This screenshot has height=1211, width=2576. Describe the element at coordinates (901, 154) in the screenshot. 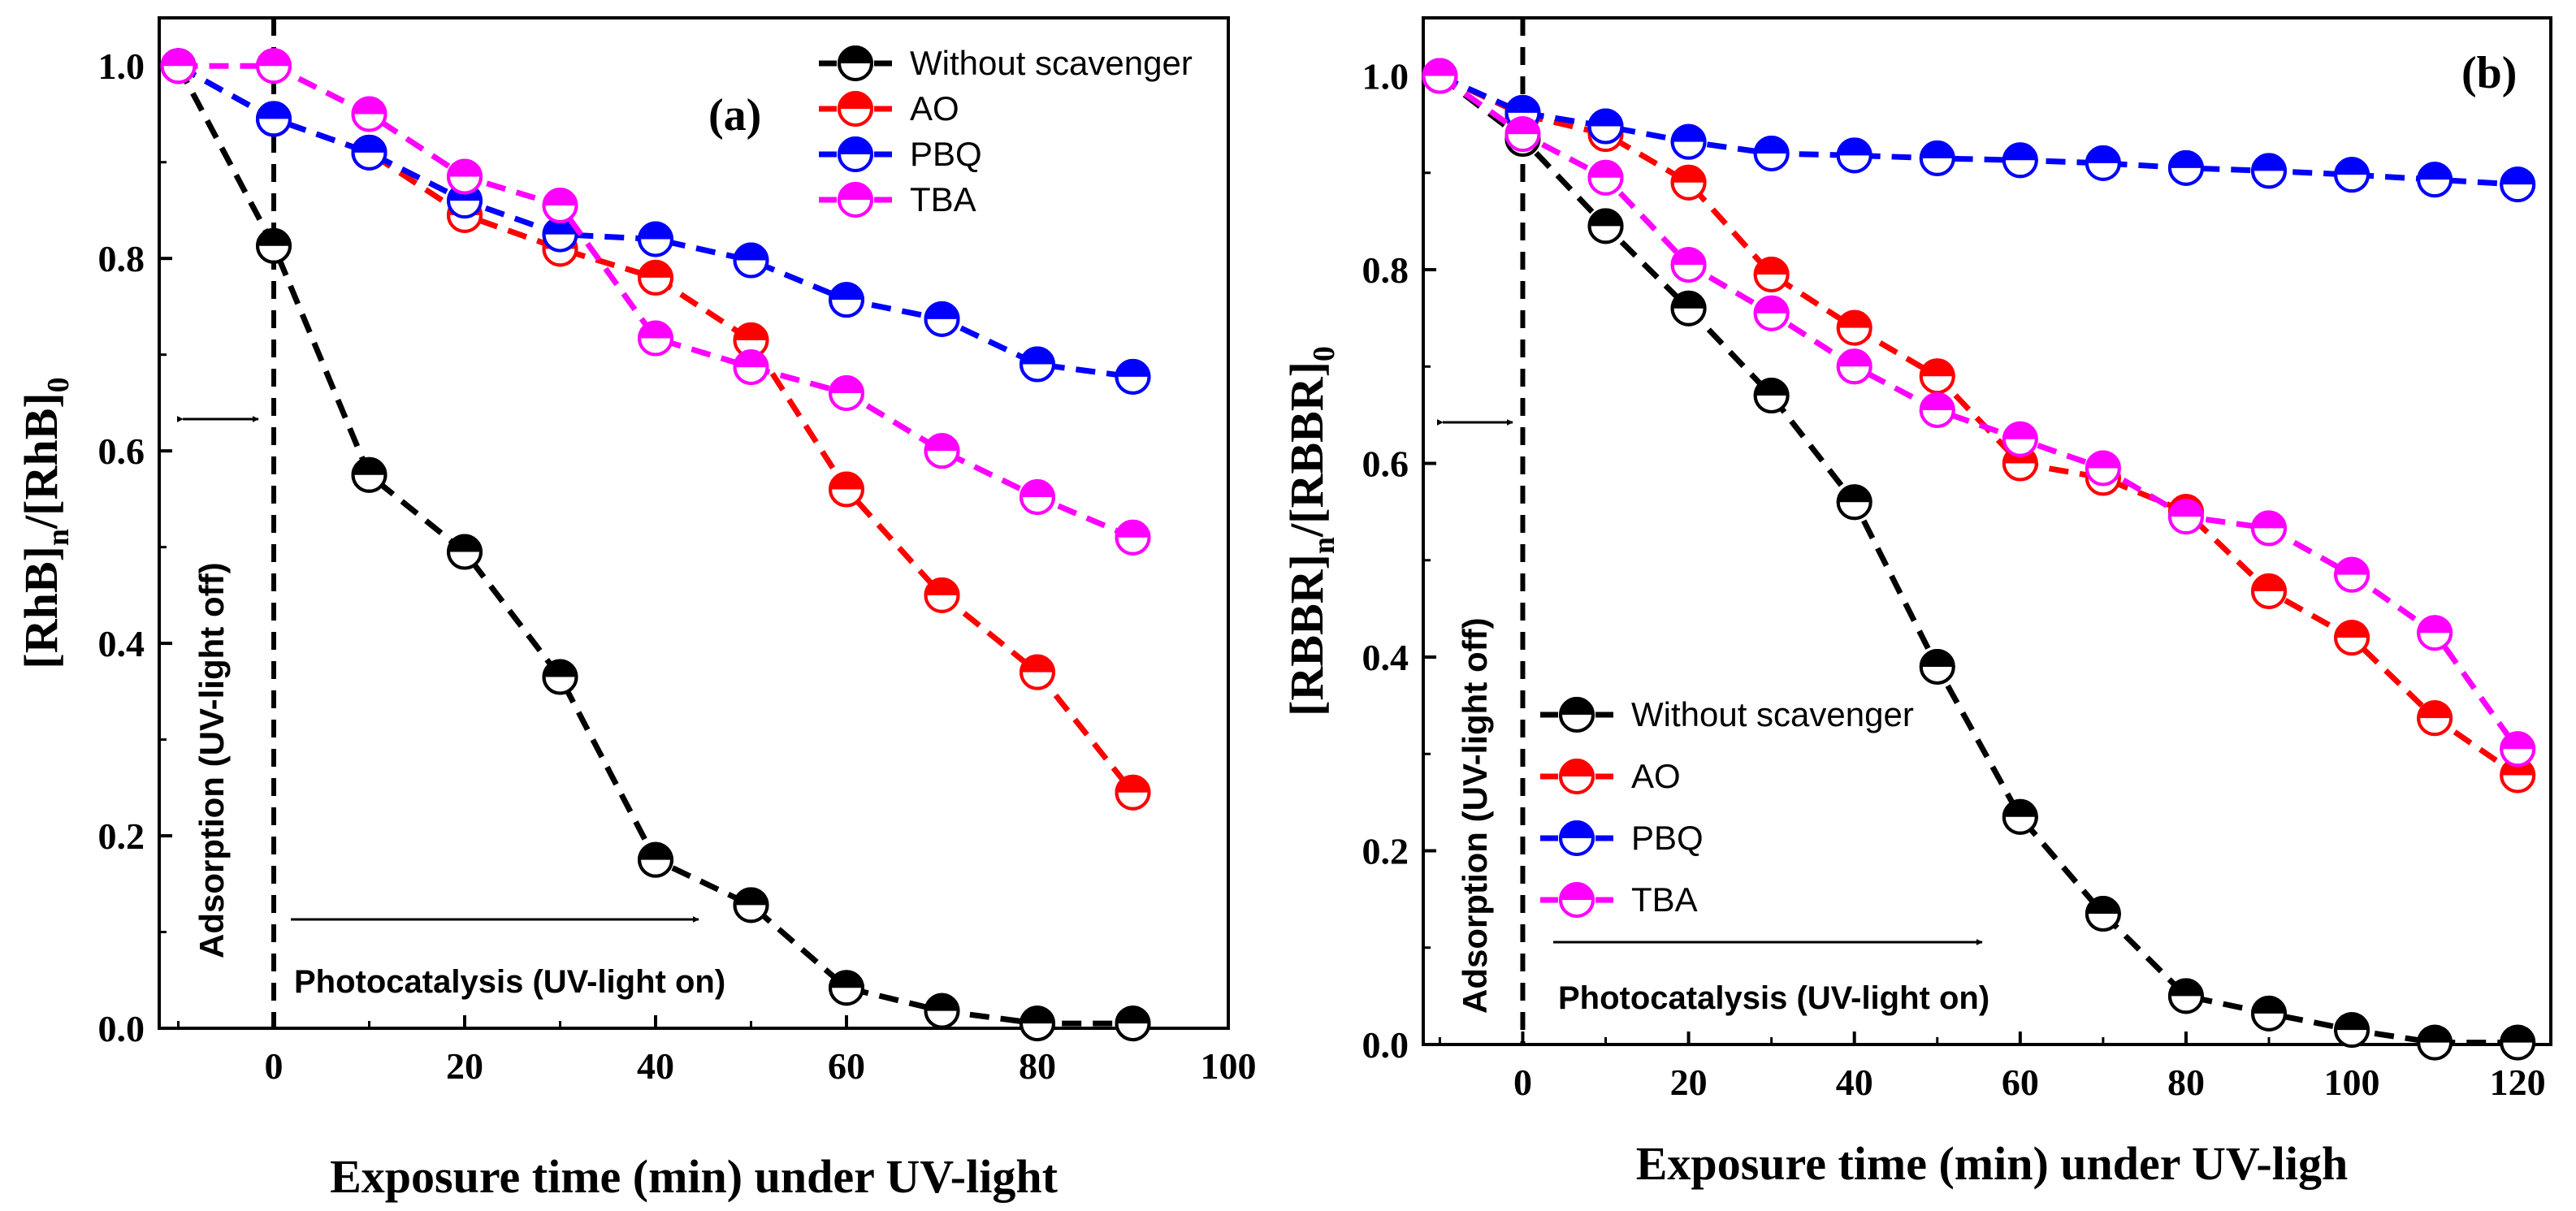

I see `legend-item: PBQ` at that location.